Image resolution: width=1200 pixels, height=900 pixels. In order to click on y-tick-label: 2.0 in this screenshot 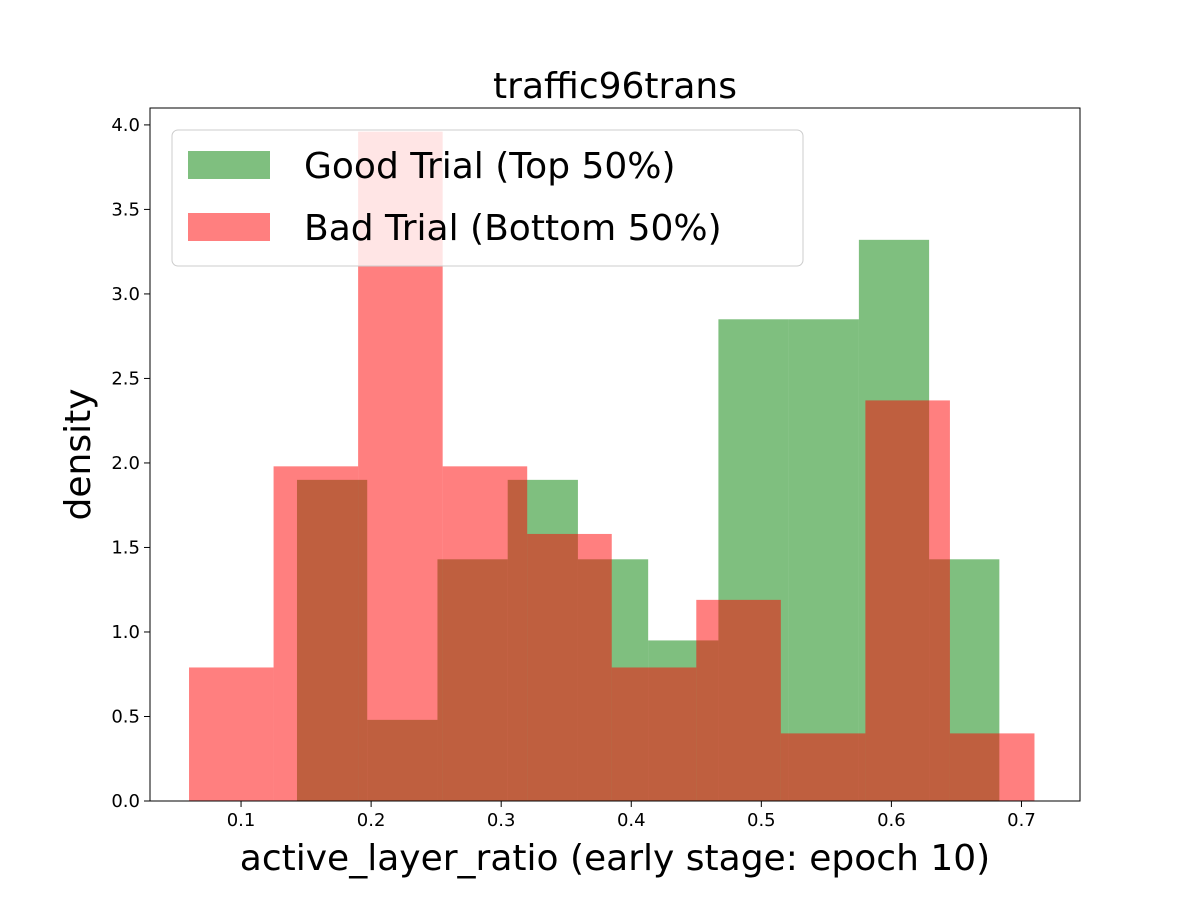, I will do `click(125, 463)`.